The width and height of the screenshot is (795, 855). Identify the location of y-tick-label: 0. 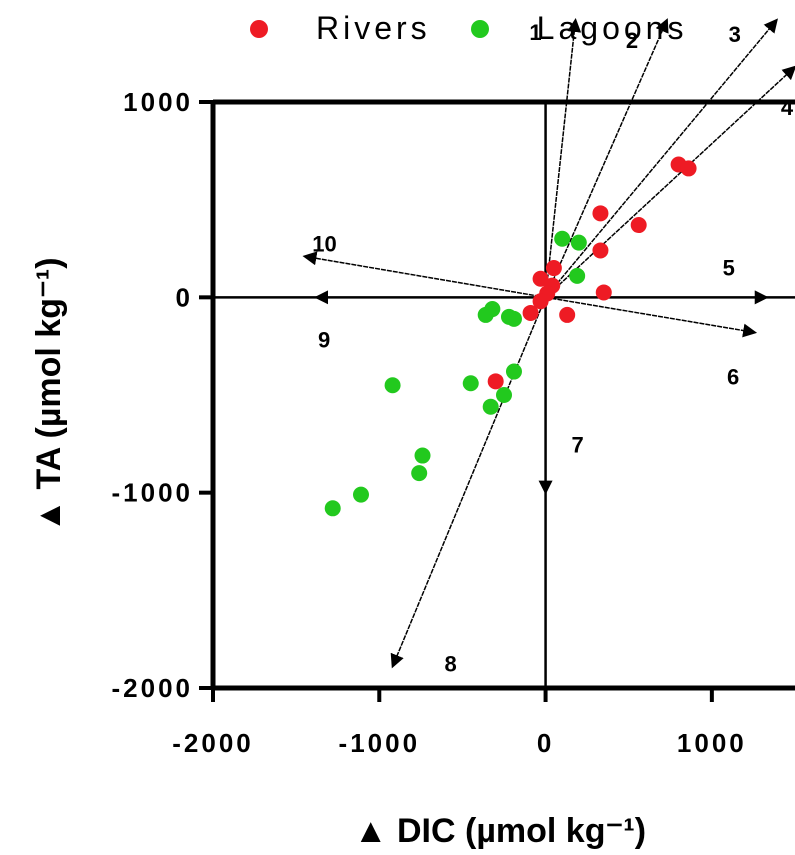
(184, 297).